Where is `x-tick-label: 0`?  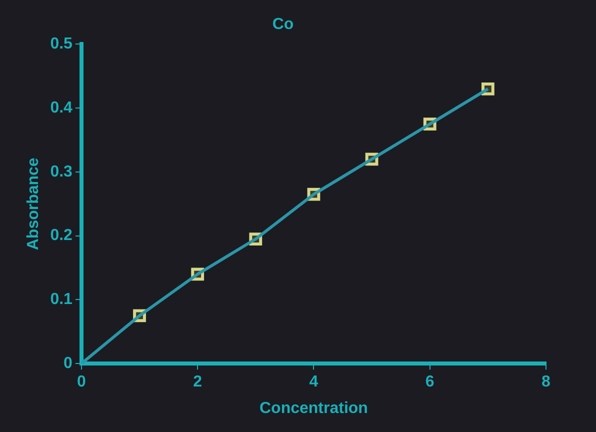 x-tick-label: 0 is located at coordinates (81, 382).